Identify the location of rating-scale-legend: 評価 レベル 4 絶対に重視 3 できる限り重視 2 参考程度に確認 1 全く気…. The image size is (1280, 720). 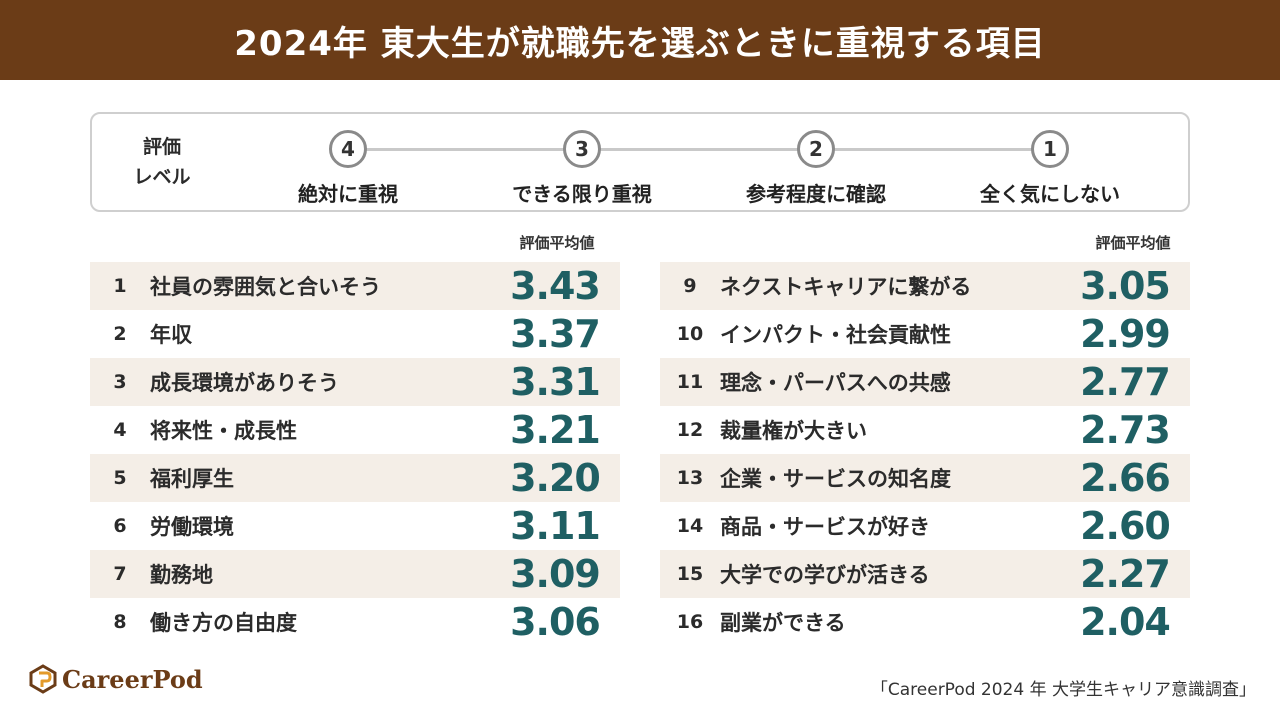
(640, 162).